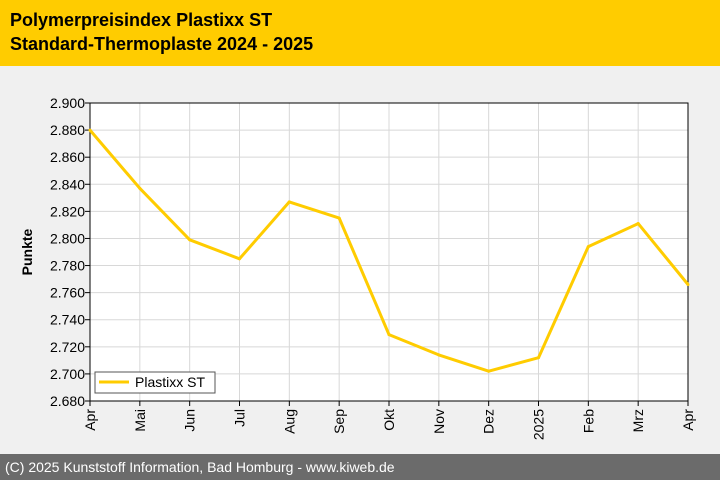  Describe the element at coordinates (67, 184) in the screenshot. I see `y-tick-label: 2.840` at that location.